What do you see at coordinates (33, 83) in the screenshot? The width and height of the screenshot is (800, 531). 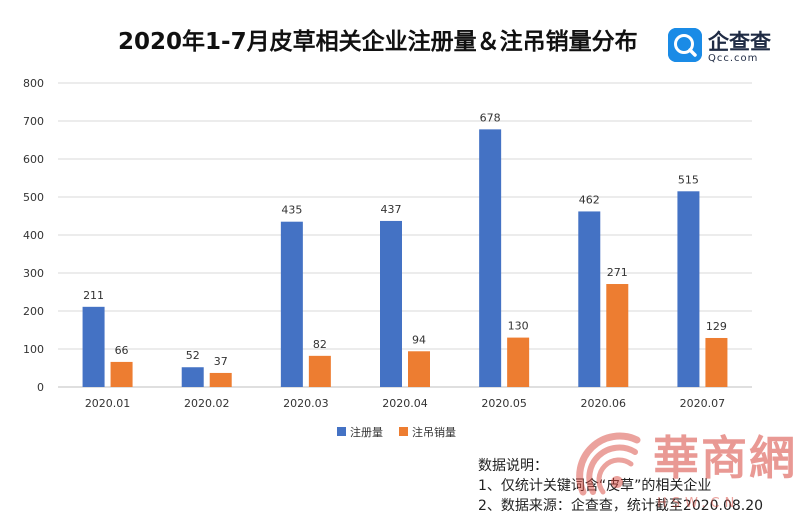 I see `y-tick-label: 800` at bounding box center [33, 83].